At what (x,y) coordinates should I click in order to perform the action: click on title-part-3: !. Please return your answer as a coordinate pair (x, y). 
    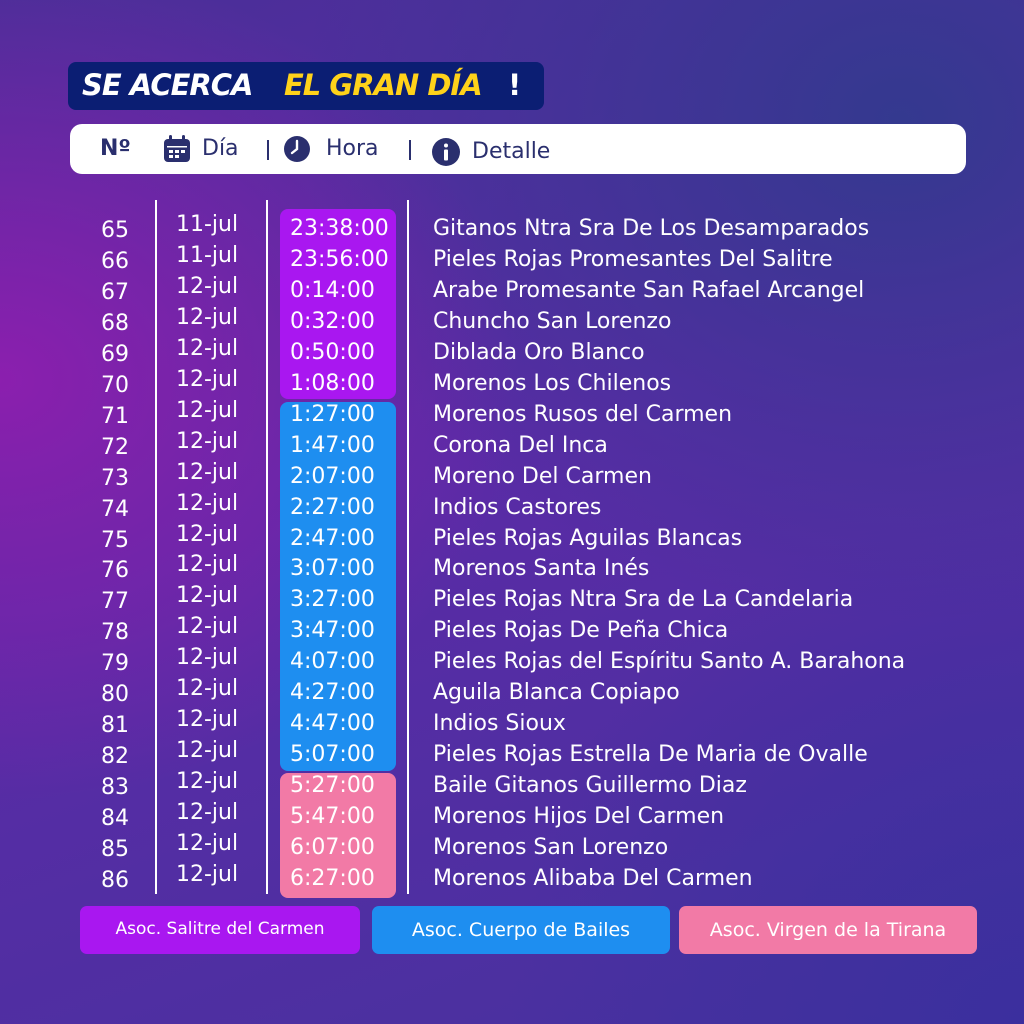
    Looking at the image, I should click on (514, 85).